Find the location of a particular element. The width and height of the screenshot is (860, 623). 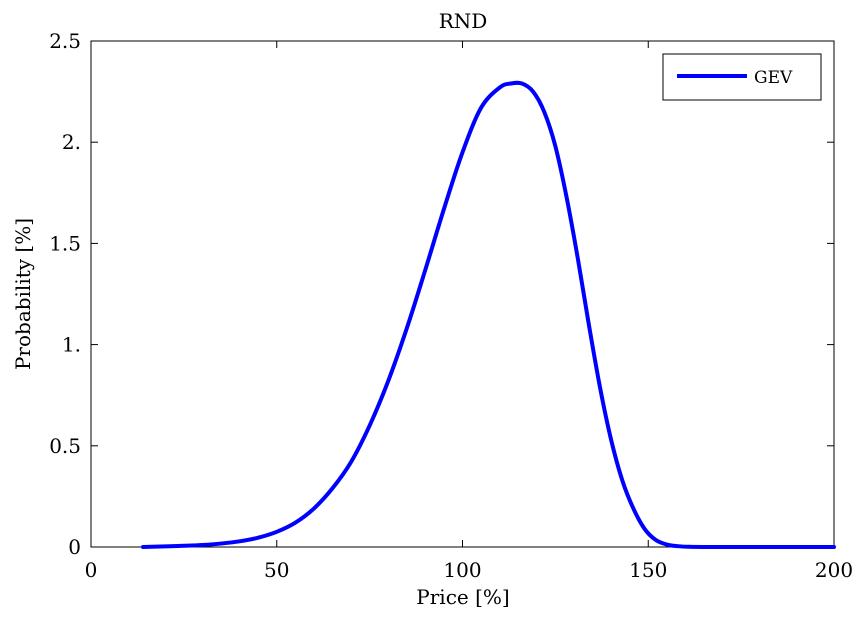

x-tick-label: 100 is located at coordinates (462, 570).